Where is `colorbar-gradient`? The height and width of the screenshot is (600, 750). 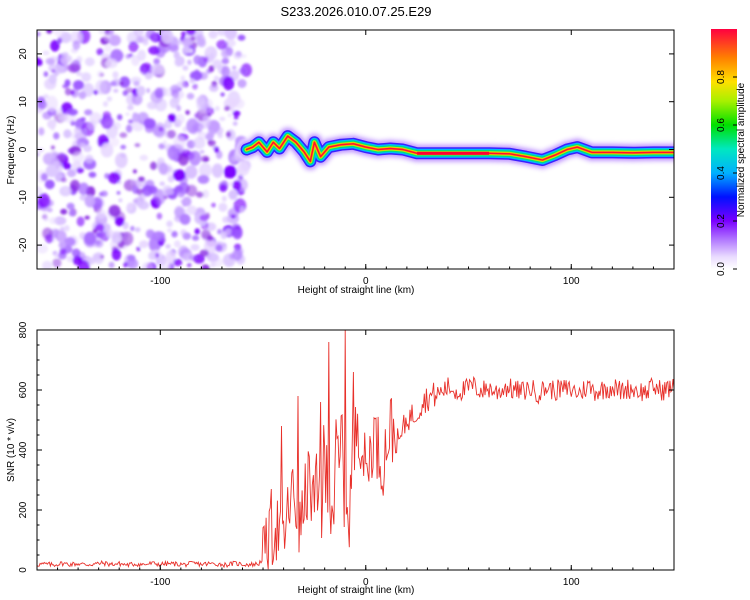
colorbar-gradient is located at coordinates (724, 149).